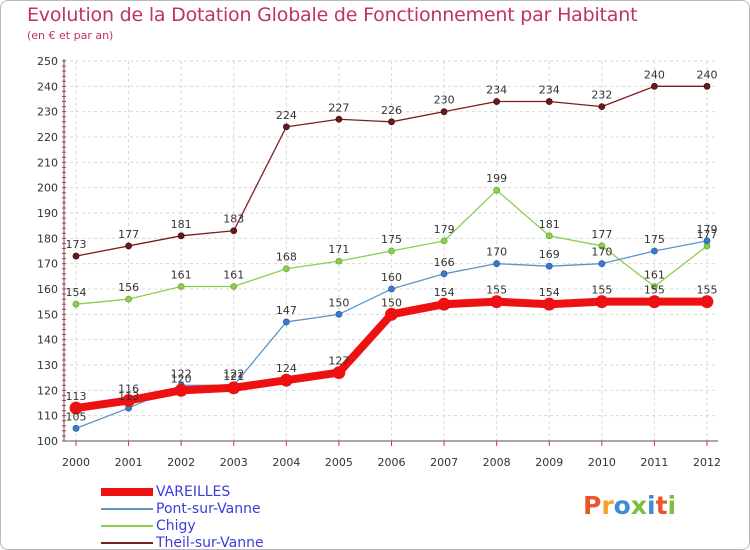  Describe the element at coordinates (76, 396) in the screenshot. I see `data-label-vareilles: 113` at that location.